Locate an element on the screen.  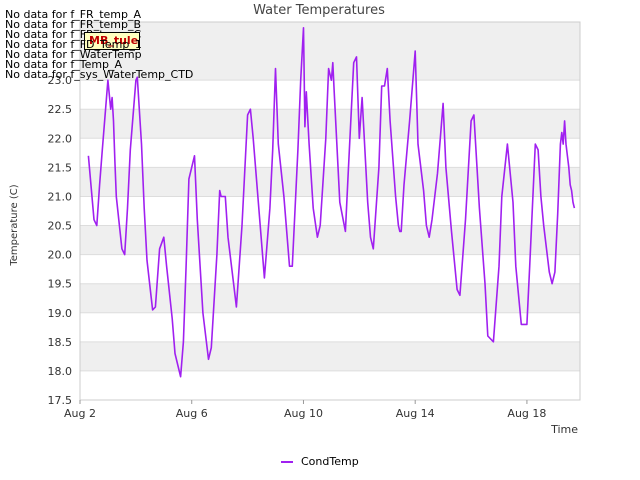
y-tick-label: 19.5 is located at coordinates (60, 284).